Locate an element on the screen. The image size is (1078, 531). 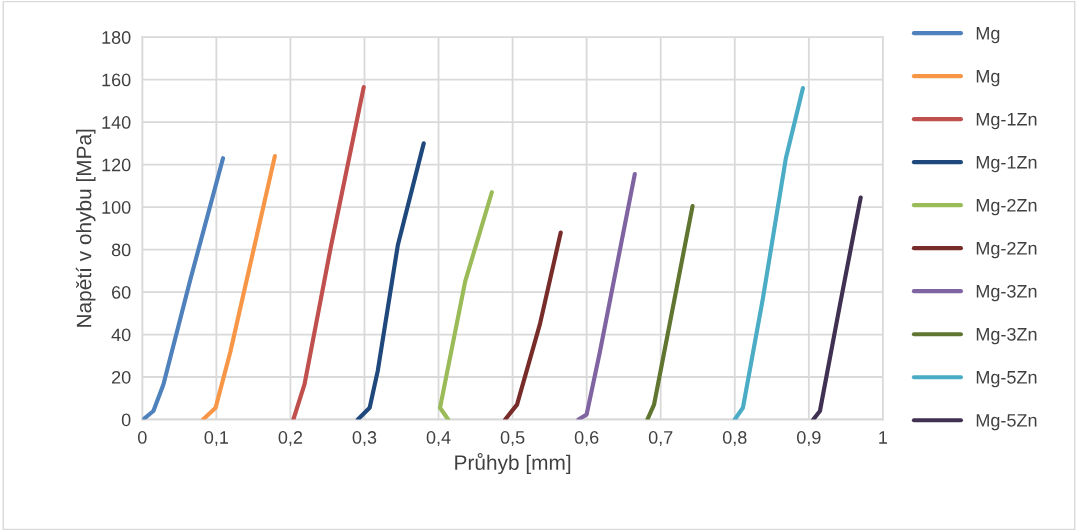
y-tick-label: 20 is located at coordinates (121, 377).